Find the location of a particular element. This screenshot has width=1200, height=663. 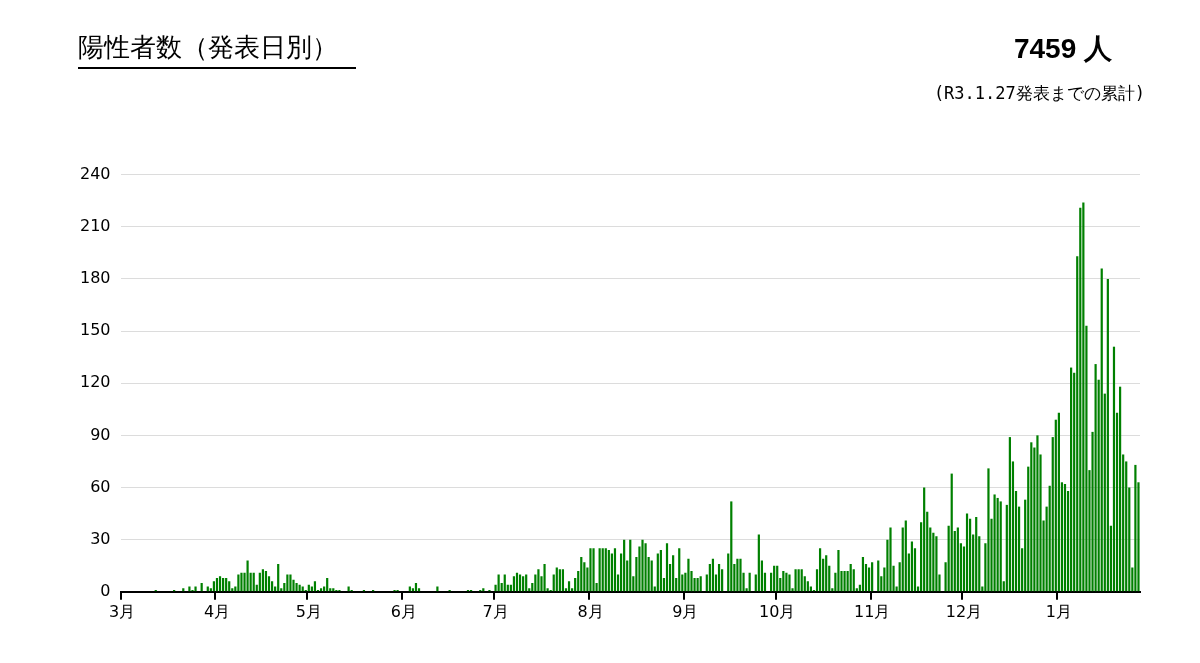

text: 7459 人 is located at coordinates (1062, 49).